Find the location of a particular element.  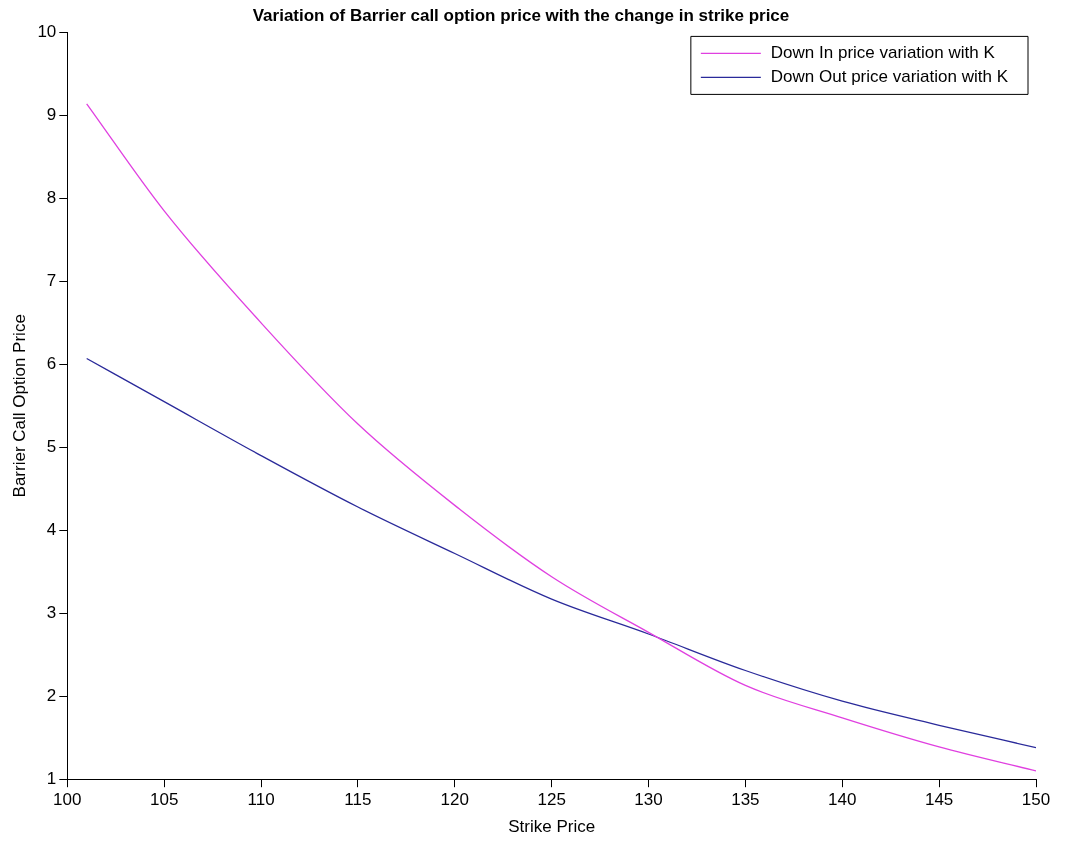

x-tick-label: 140 is located at coordinates (842, 800).